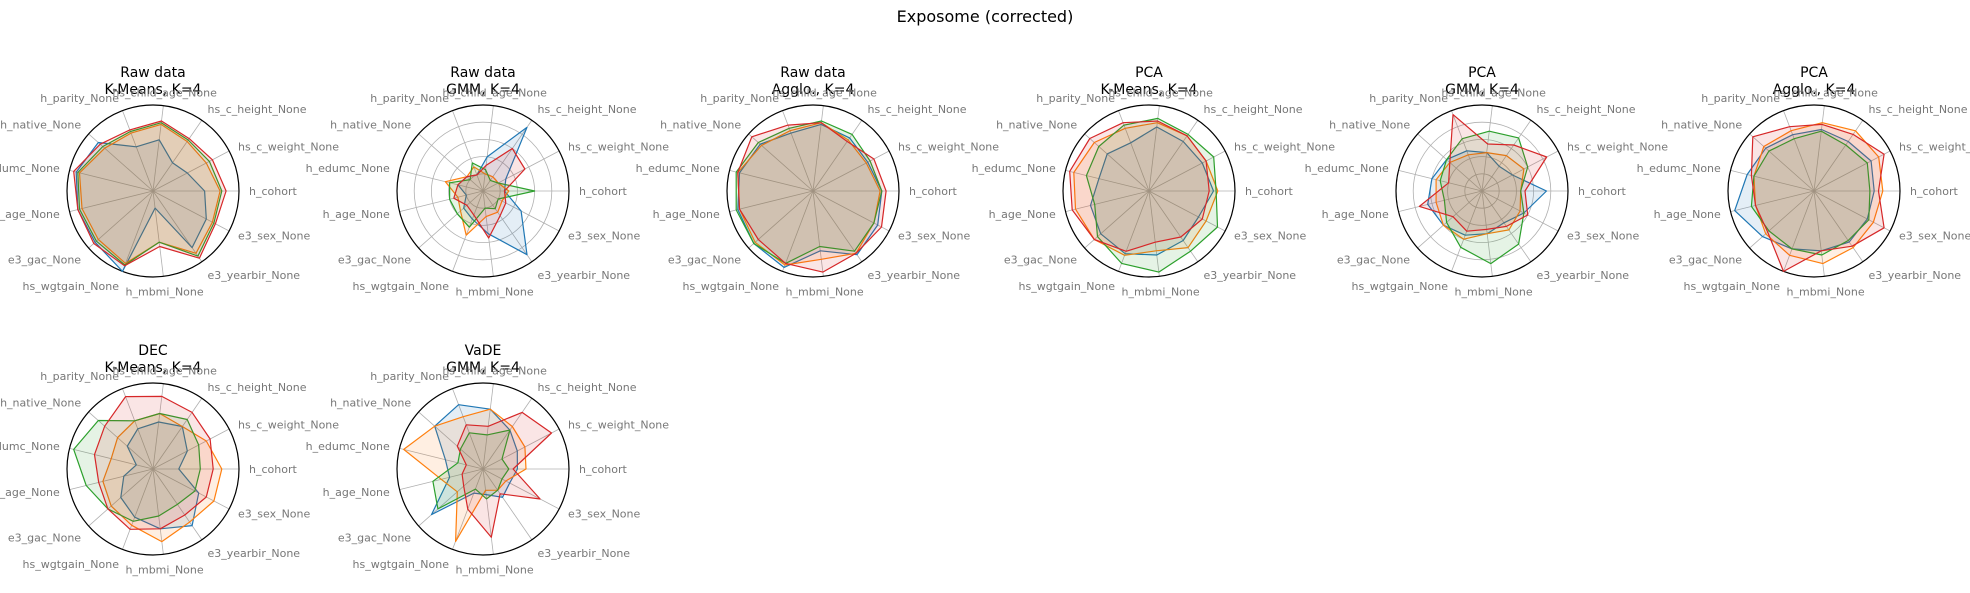 The image size is (1970, 593). Describe the element at coordinates (483, 351) in the screenshot. I see `panel-title-line1: VaDE` at that location.